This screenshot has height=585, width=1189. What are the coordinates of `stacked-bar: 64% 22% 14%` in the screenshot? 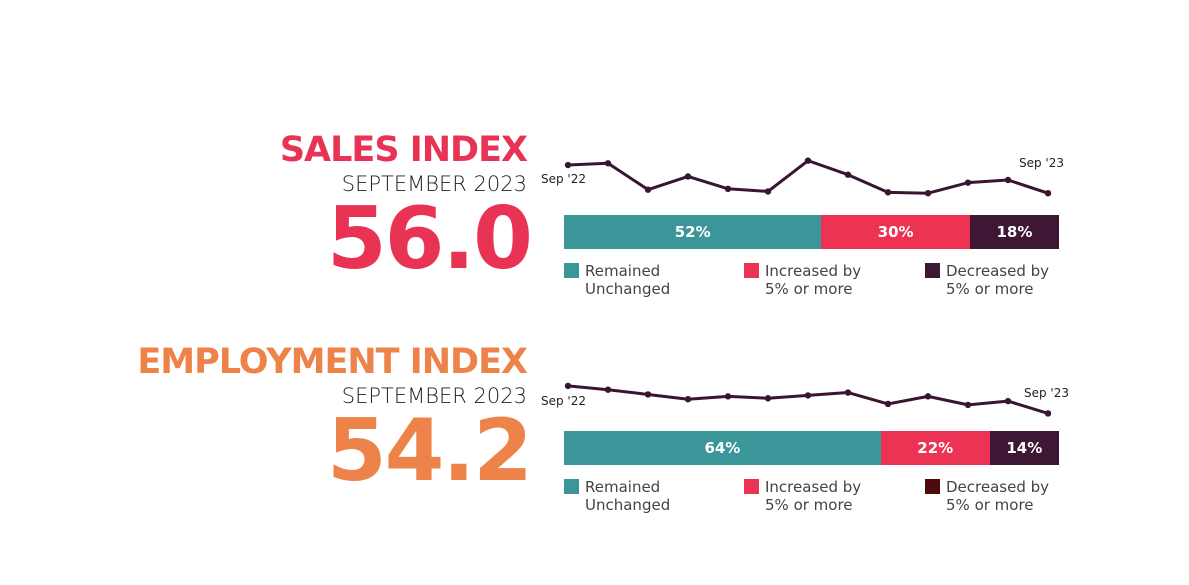 It's located at (811, 448).